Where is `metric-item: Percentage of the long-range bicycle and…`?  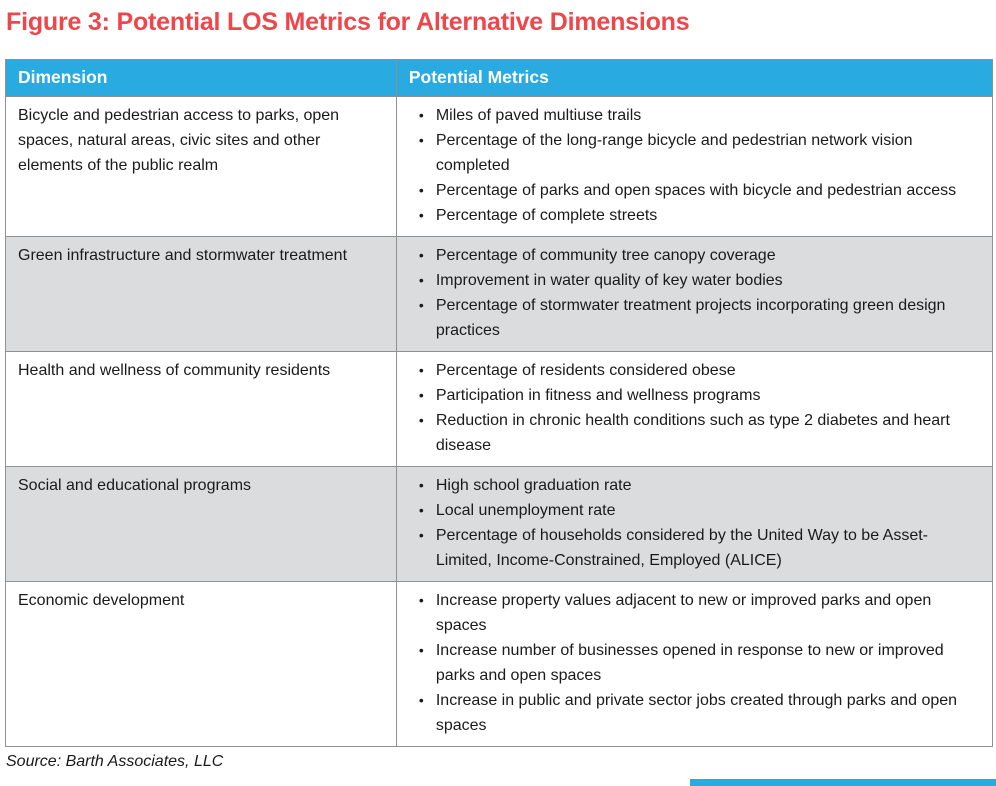 metric-item: Percentage of the long-range bicycle and… is located at coordinates (700, 153).